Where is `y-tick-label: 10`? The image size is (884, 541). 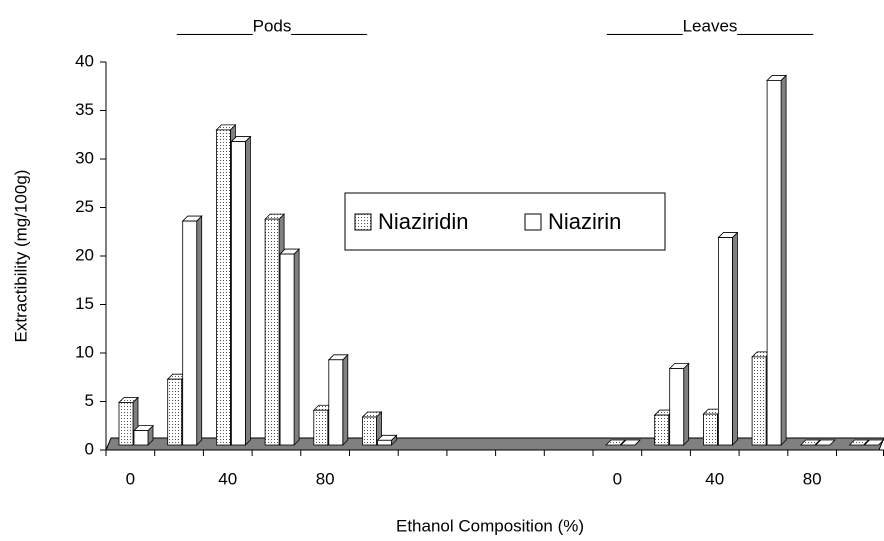 y-tick-label: 10 is located at coordinates (84, 351).